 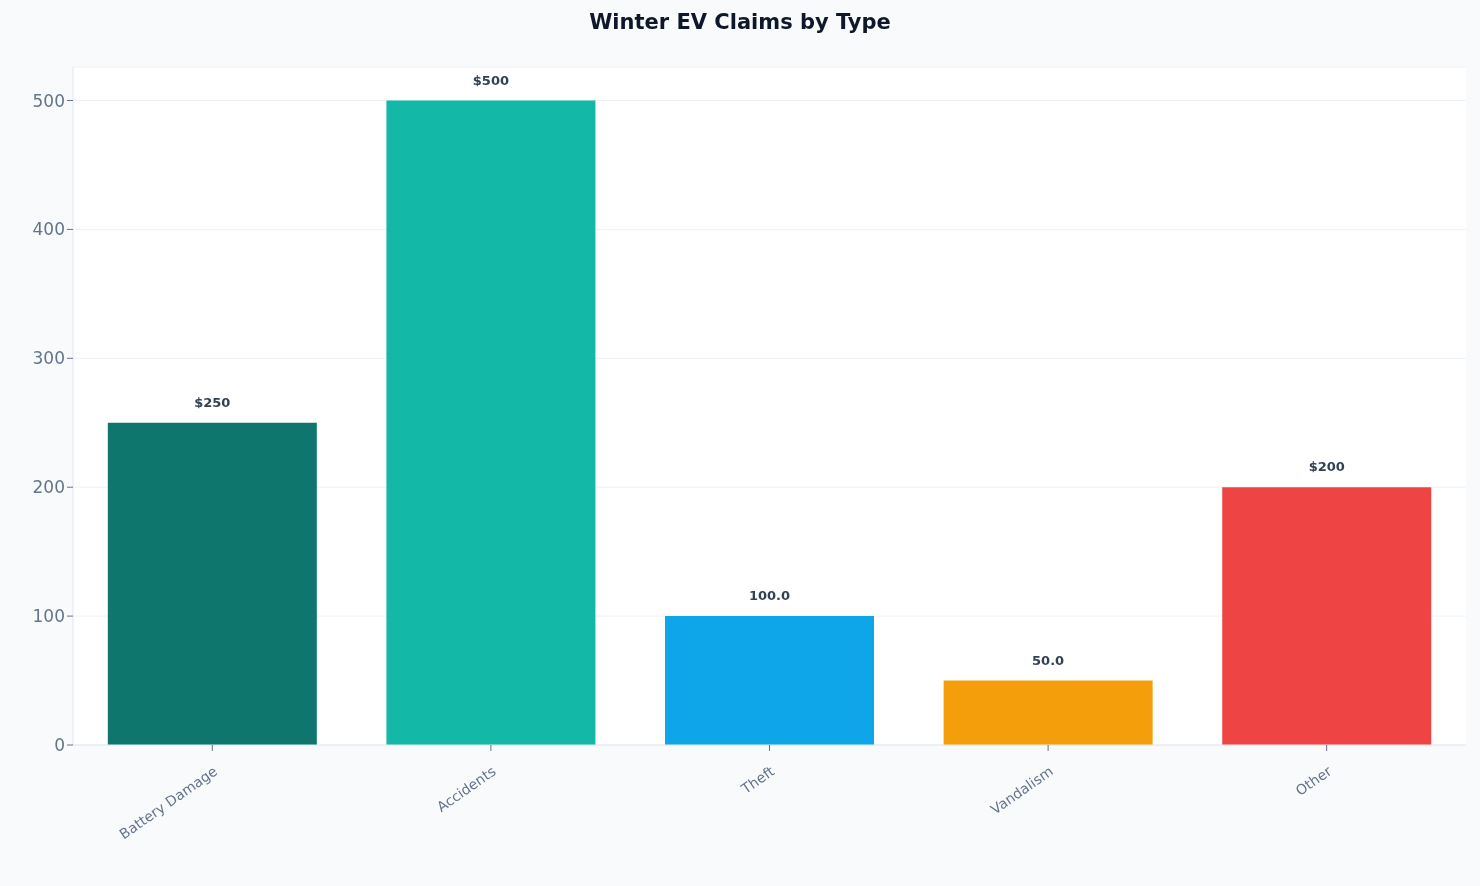 I want to click on data-label: $500, so click(x=491, y=80).